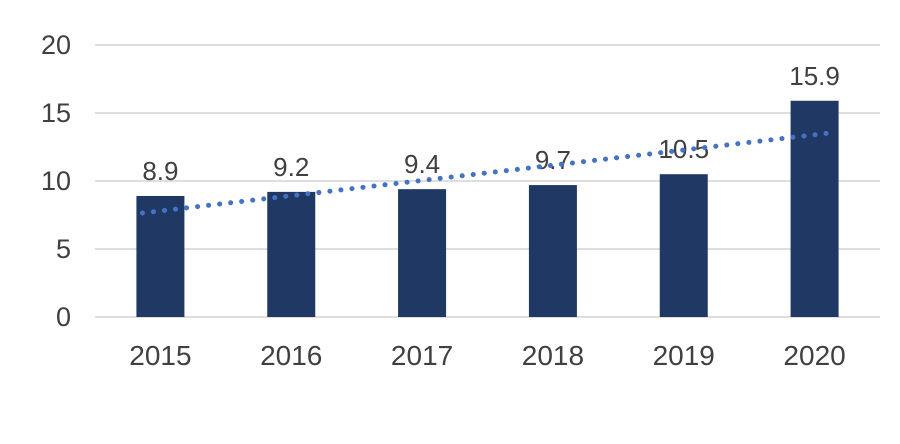 The image size is (900, 444). I want to click on bar-2015, so click(160, 256).